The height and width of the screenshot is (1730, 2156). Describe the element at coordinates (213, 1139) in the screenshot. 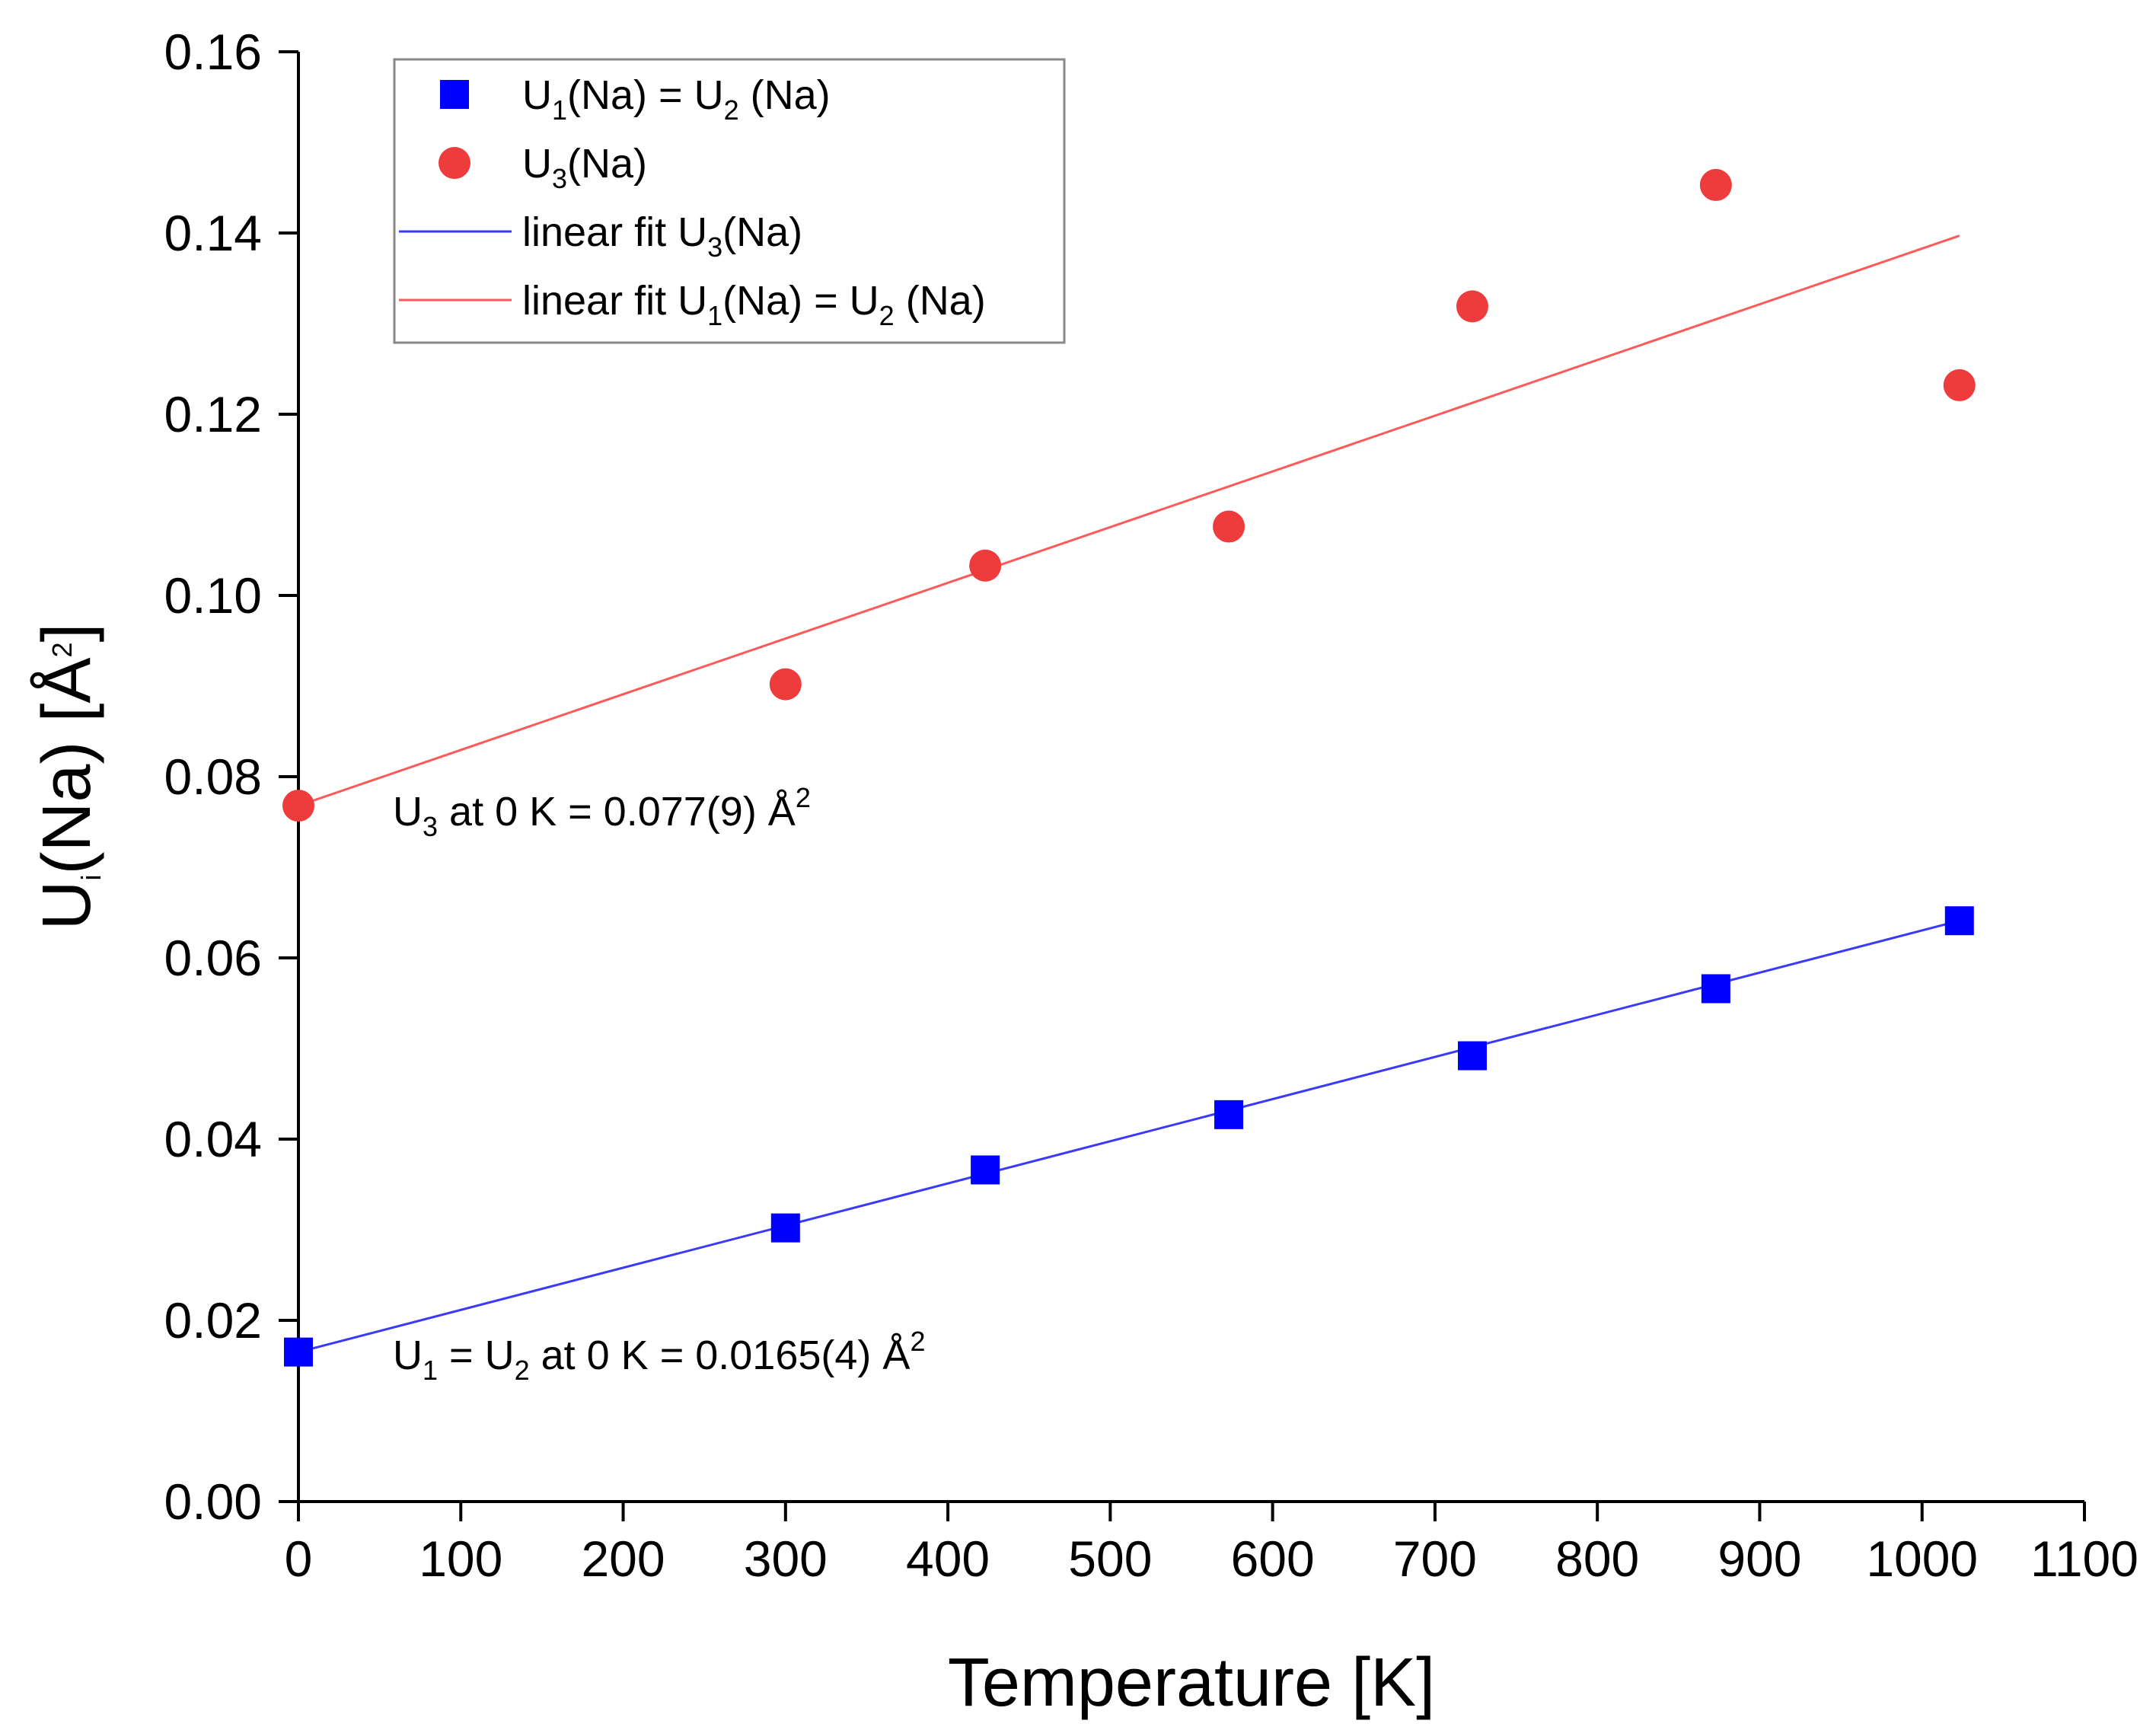

I see `y-tick-label: 0.04` at that location.